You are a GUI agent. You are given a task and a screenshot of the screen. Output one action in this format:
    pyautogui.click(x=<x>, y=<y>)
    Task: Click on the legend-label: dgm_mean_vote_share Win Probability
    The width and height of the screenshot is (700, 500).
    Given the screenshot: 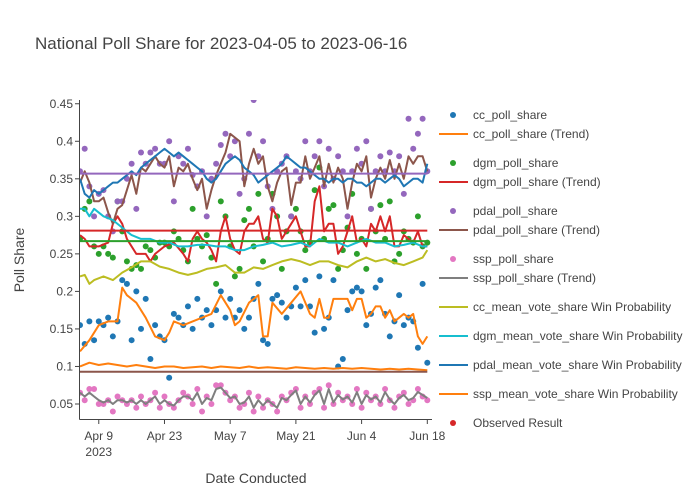 What is the action you would take?
    pyautogui.click(x=577, y=336)
    